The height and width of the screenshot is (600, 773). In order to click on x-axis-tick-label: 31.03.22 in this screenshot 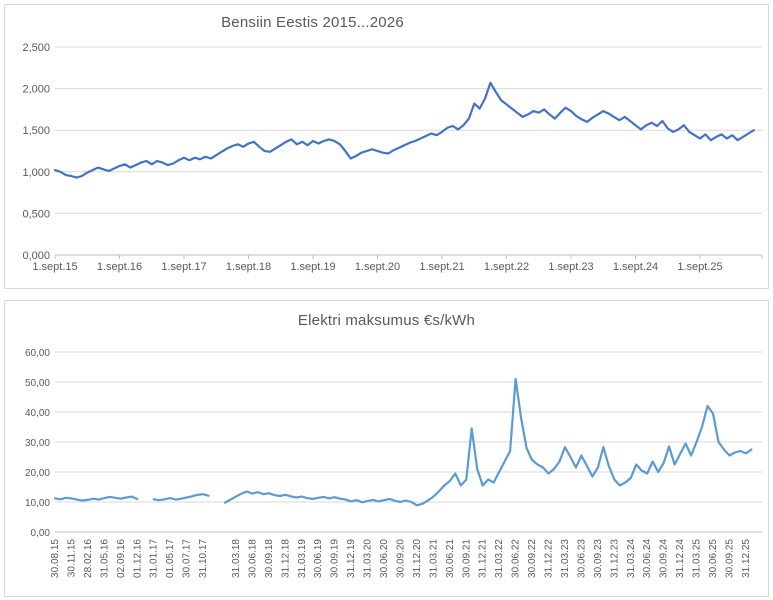, I will do `click(499, 558)`.